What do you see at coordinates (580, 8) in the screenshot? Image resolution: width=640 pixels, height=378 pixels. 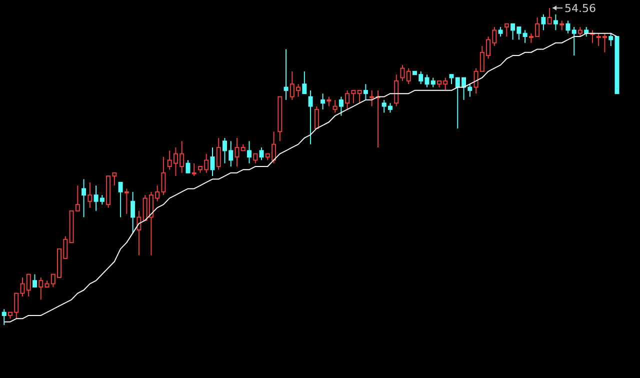 I see `annotation: 54.56` at bounding box center [580, 8].